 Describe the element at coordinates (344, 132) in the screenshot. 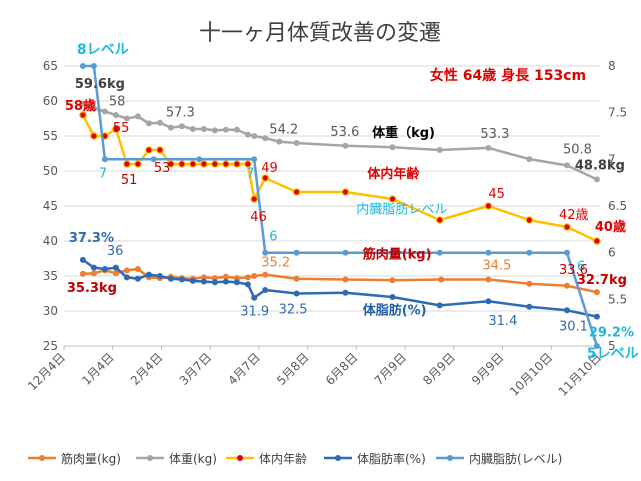

I see `data-label: 53.6` at that location.